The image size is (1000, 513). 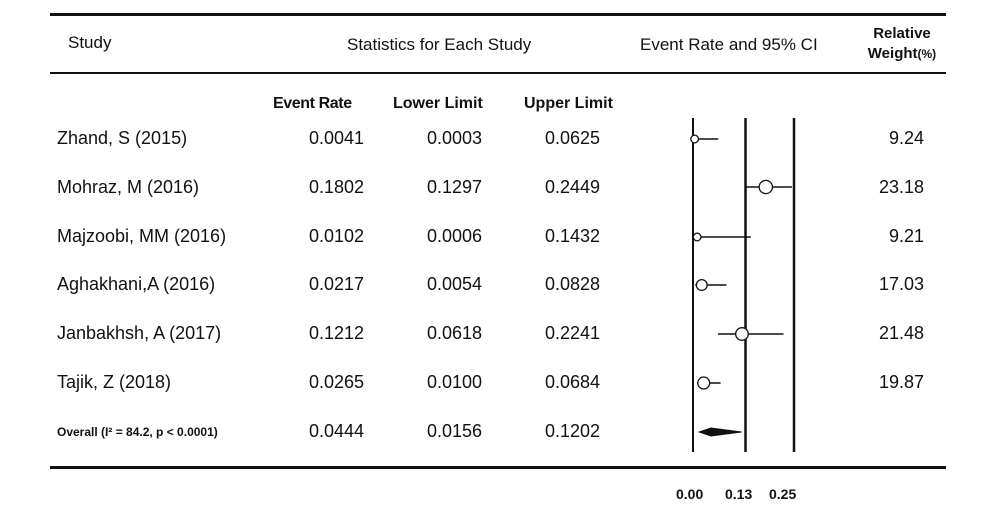 I want to click on upper-limit-value: 0.0625, so click(x=572, y=138).